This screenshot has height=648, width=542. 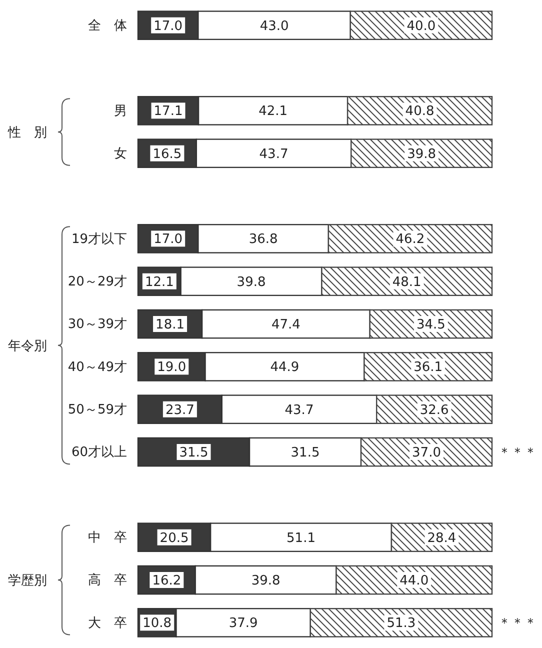 What do you see at coordinates (120, 154) in the screenshot?
I see `y-tick-label: 女` at bounding box center [120, 154].